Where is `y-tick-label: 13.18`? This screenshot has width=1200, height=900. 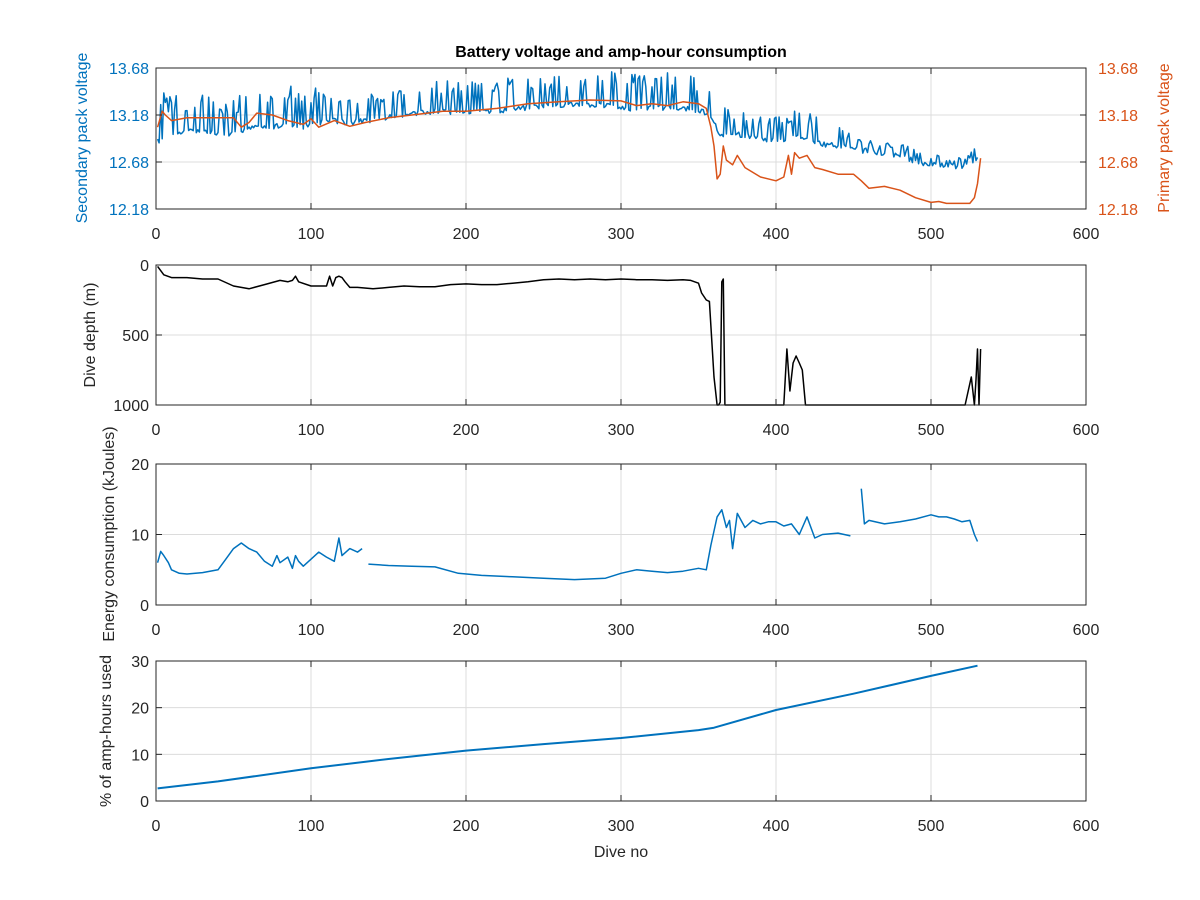 y-tick-label: 13.18 is located at coordinates (129, 116).